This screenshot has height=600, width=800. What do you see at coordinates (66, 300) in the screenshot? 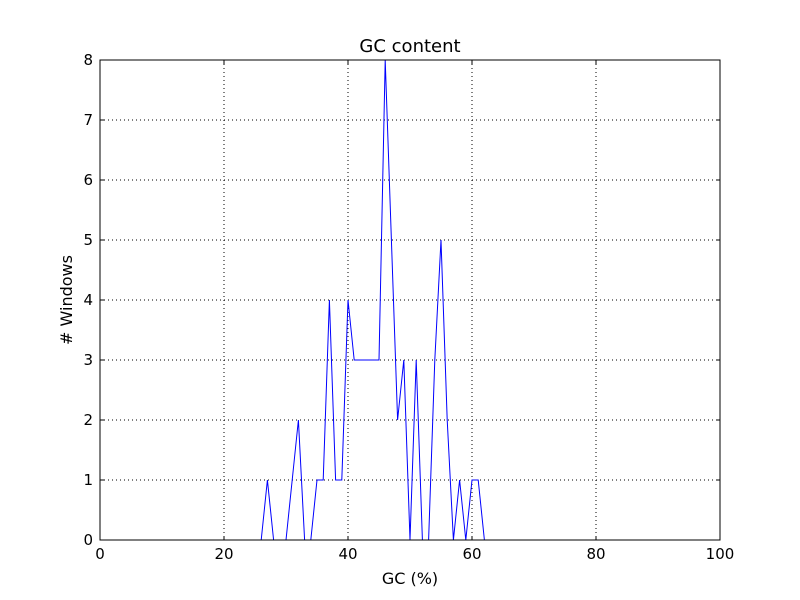
I see `y-axis-label: # Windows` at bounding box center [66, 300].